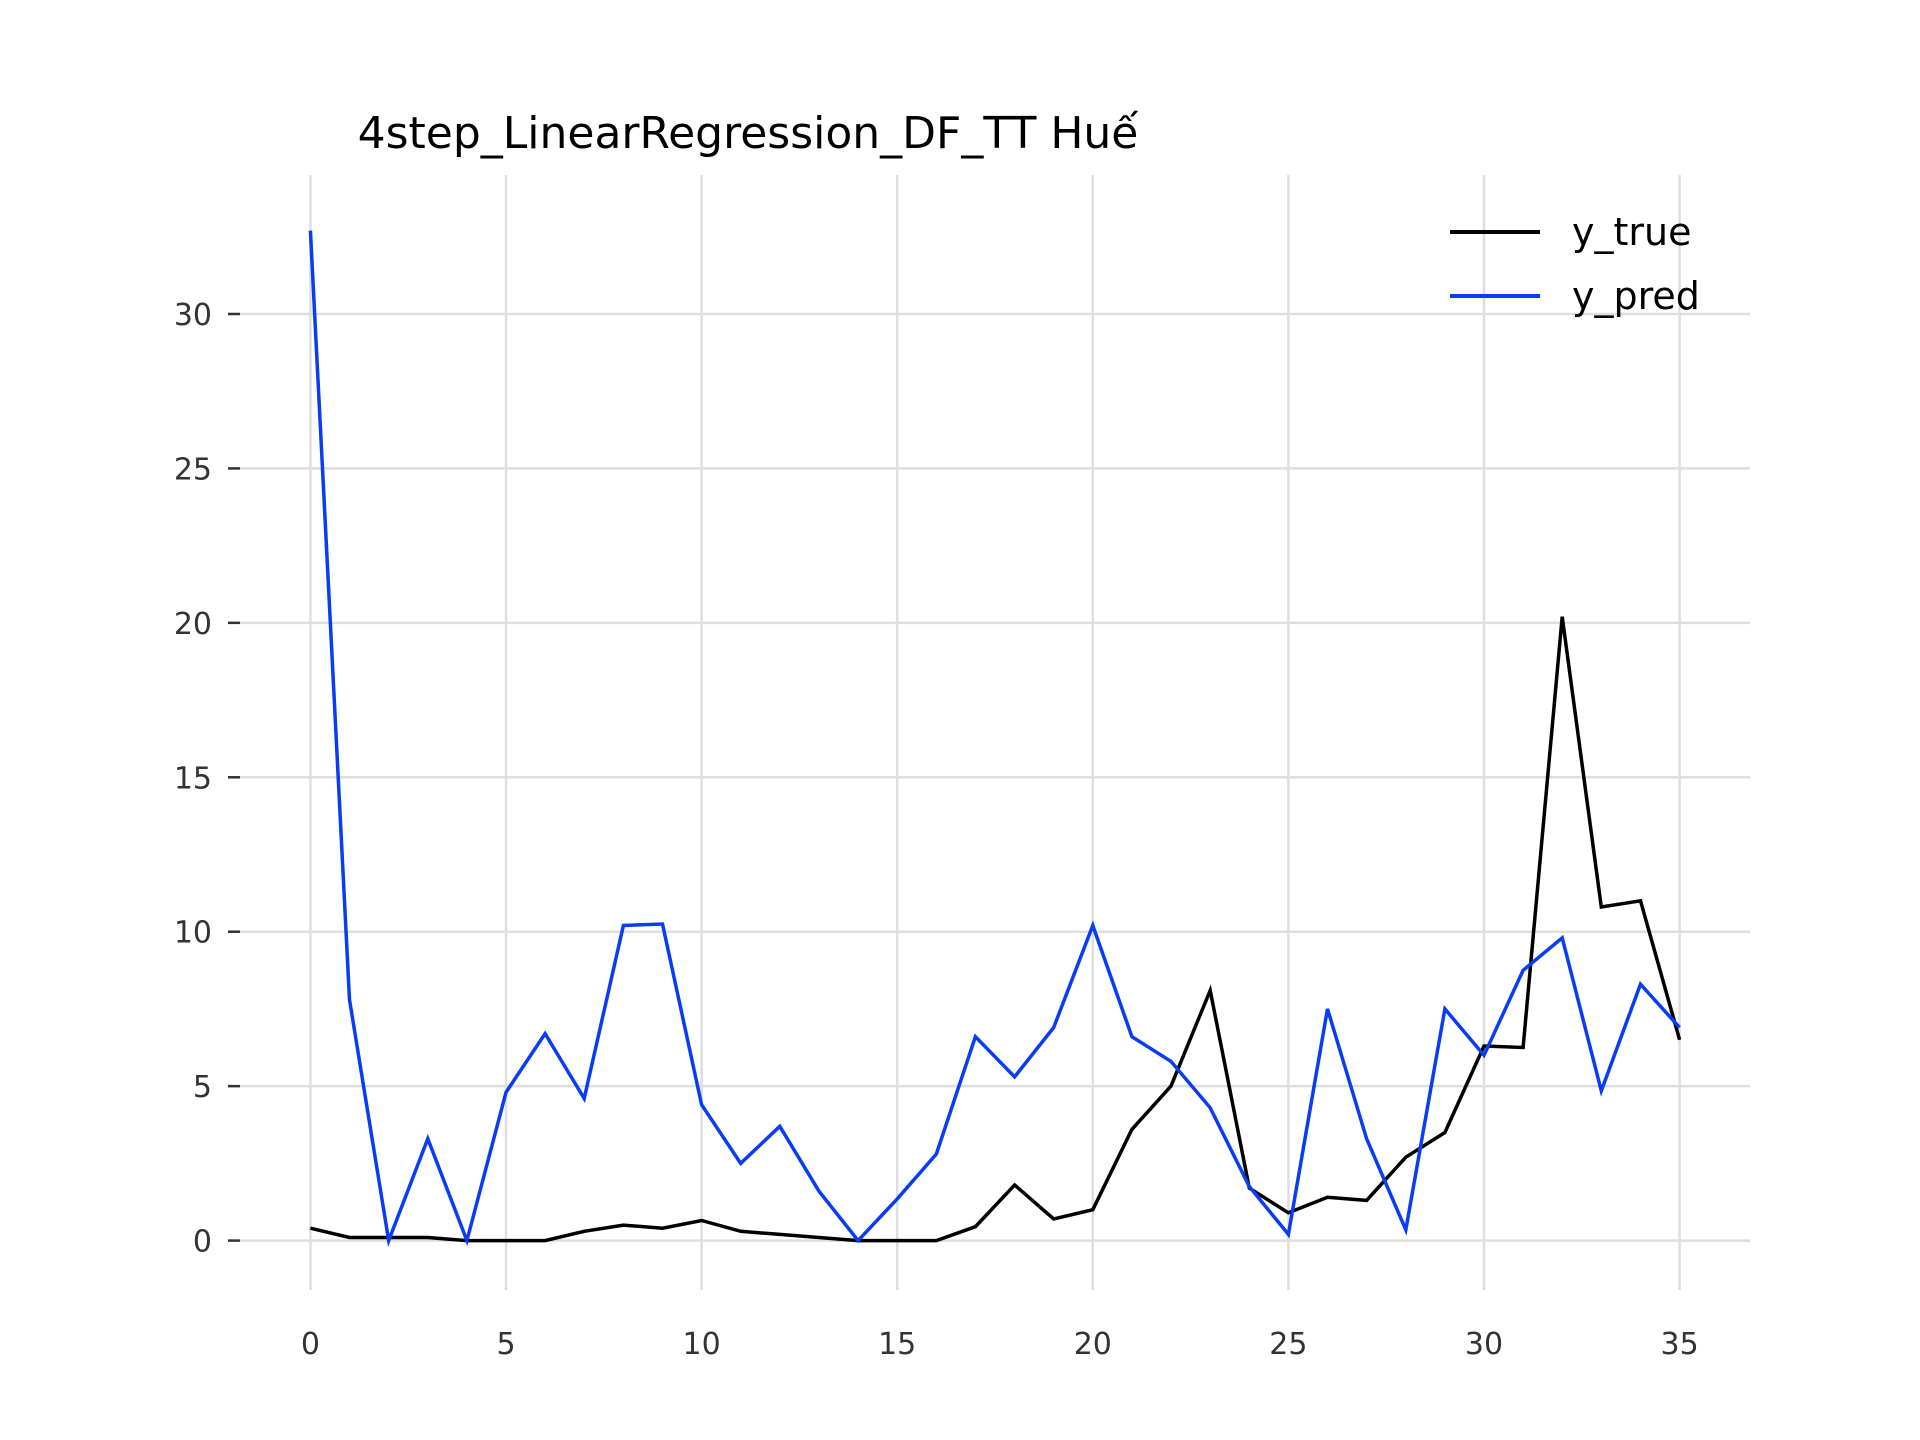 The image size is (1920, 1440). I want to click on legend-label-y-pred: y_pred, so click(1636, 296).